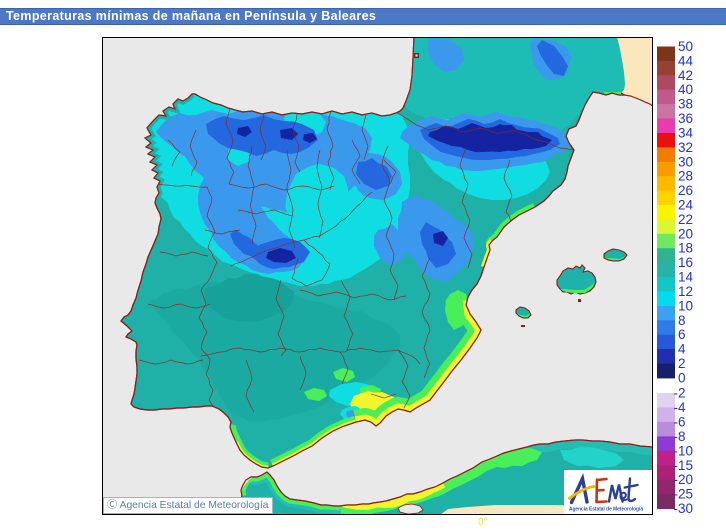 The height and width of the screenshot is (532, 726). What do you see at coordinates (682, 377) in the screenshot?
I see `svg-text: 0` at bounding box center [682, 377].